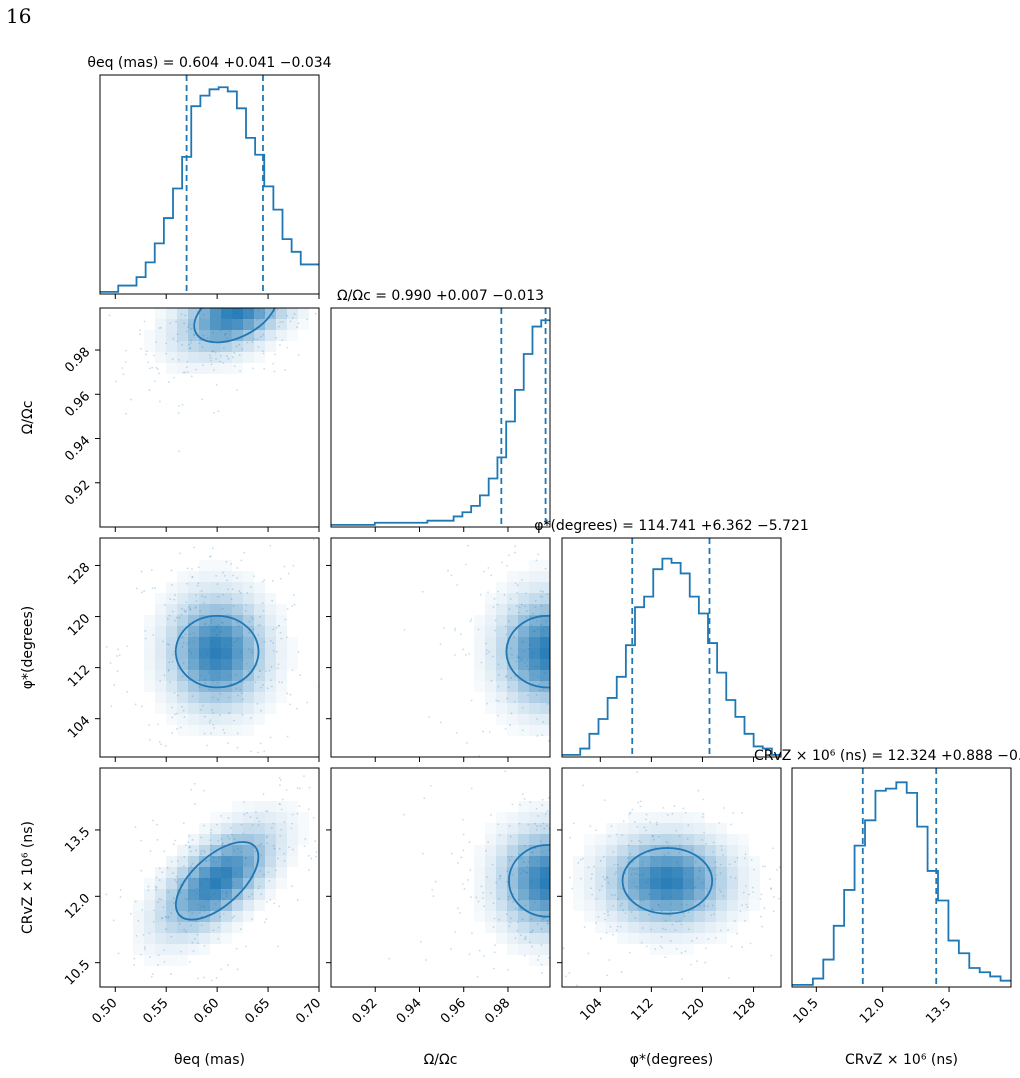 This screenshot has height=1078, width=1020. I want to click on hist-frame-theta_eq, so click(209, 184).